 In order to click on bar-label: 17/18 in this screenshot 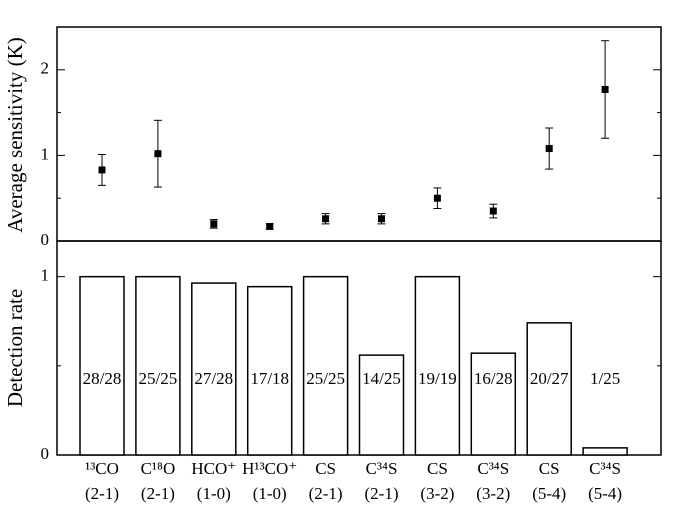, I will do `click(269, 378)`.